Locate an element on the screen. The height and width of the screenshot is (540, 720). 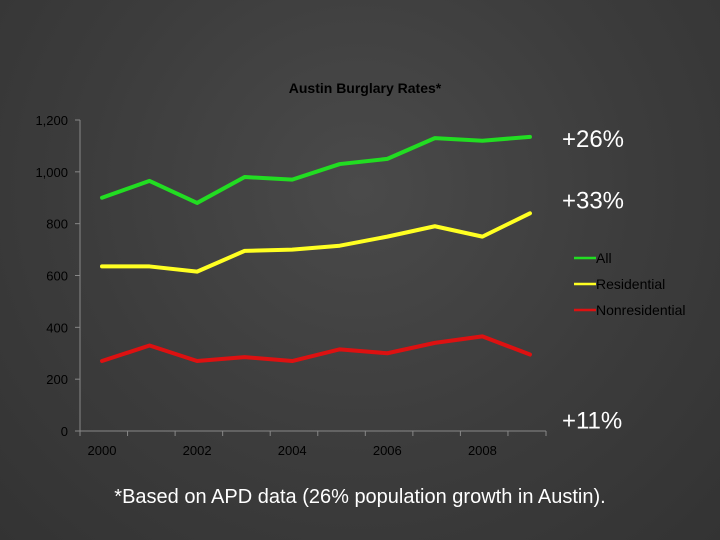
chart-title: Austin Burglary Rates* is located at coordinates (365, 88).